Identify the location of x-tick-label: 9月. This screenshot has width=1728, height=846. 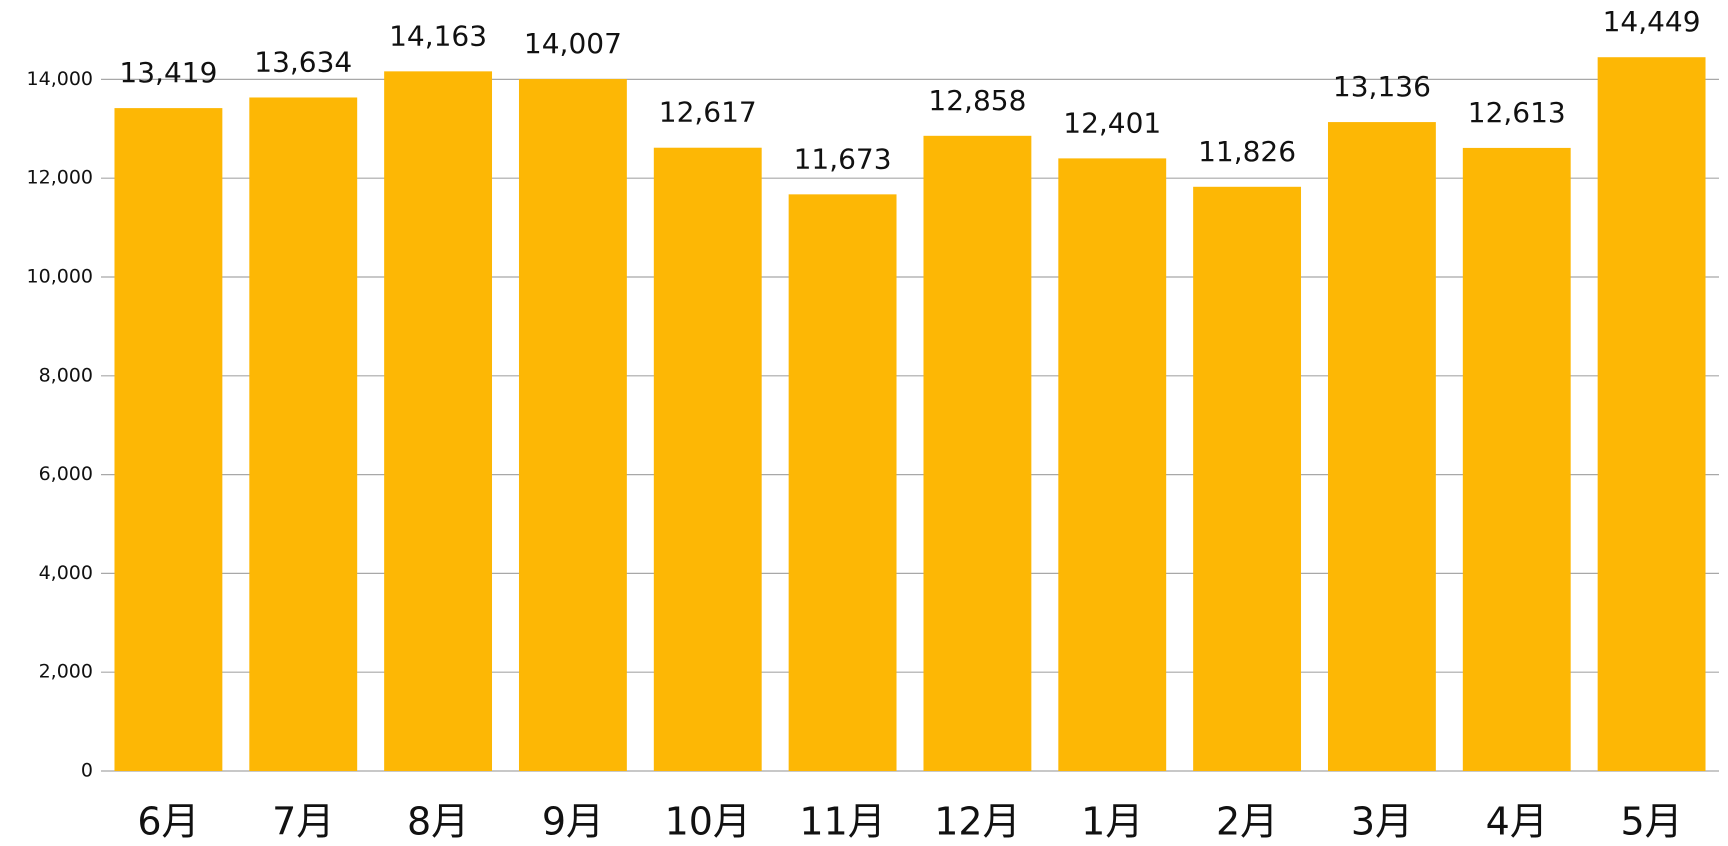
(573, 822).